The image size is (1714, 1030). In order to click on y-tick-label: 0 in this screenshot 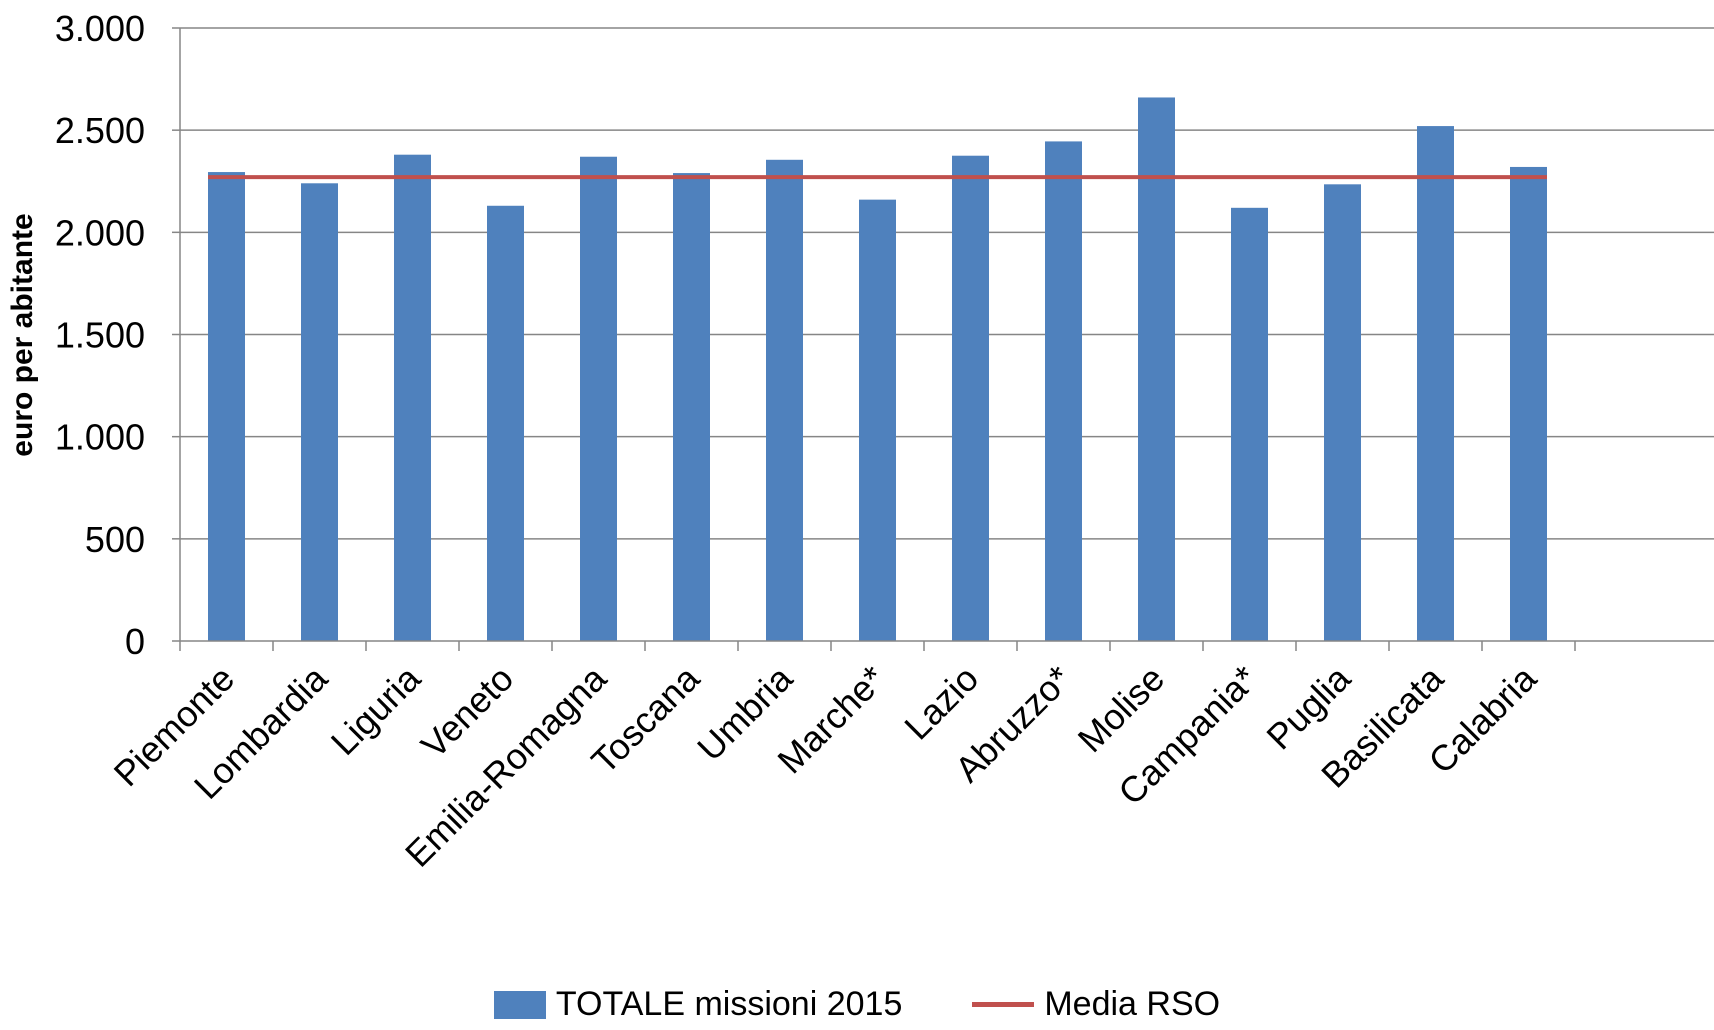, I will do `click(135, 641)`.